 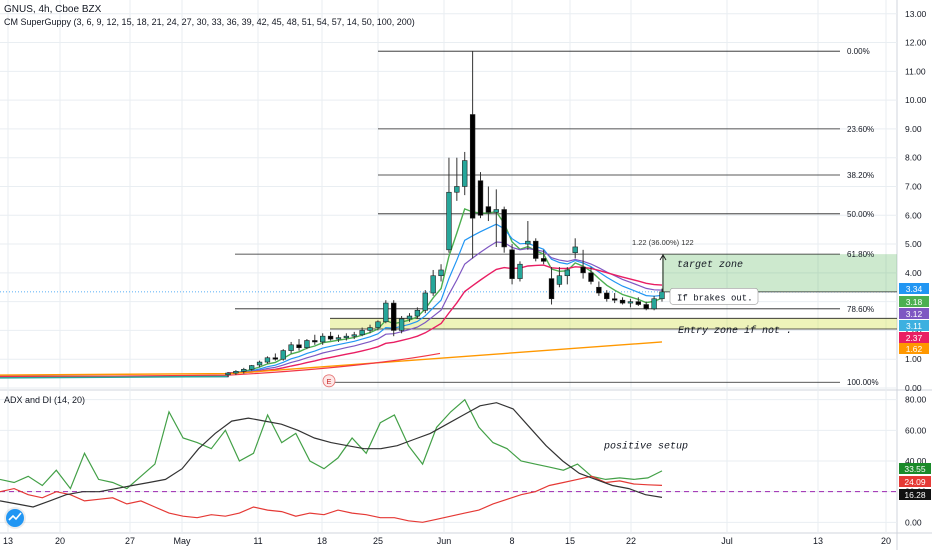 I want to click on earnings-marker-label: E, so click(x=328, y=381).